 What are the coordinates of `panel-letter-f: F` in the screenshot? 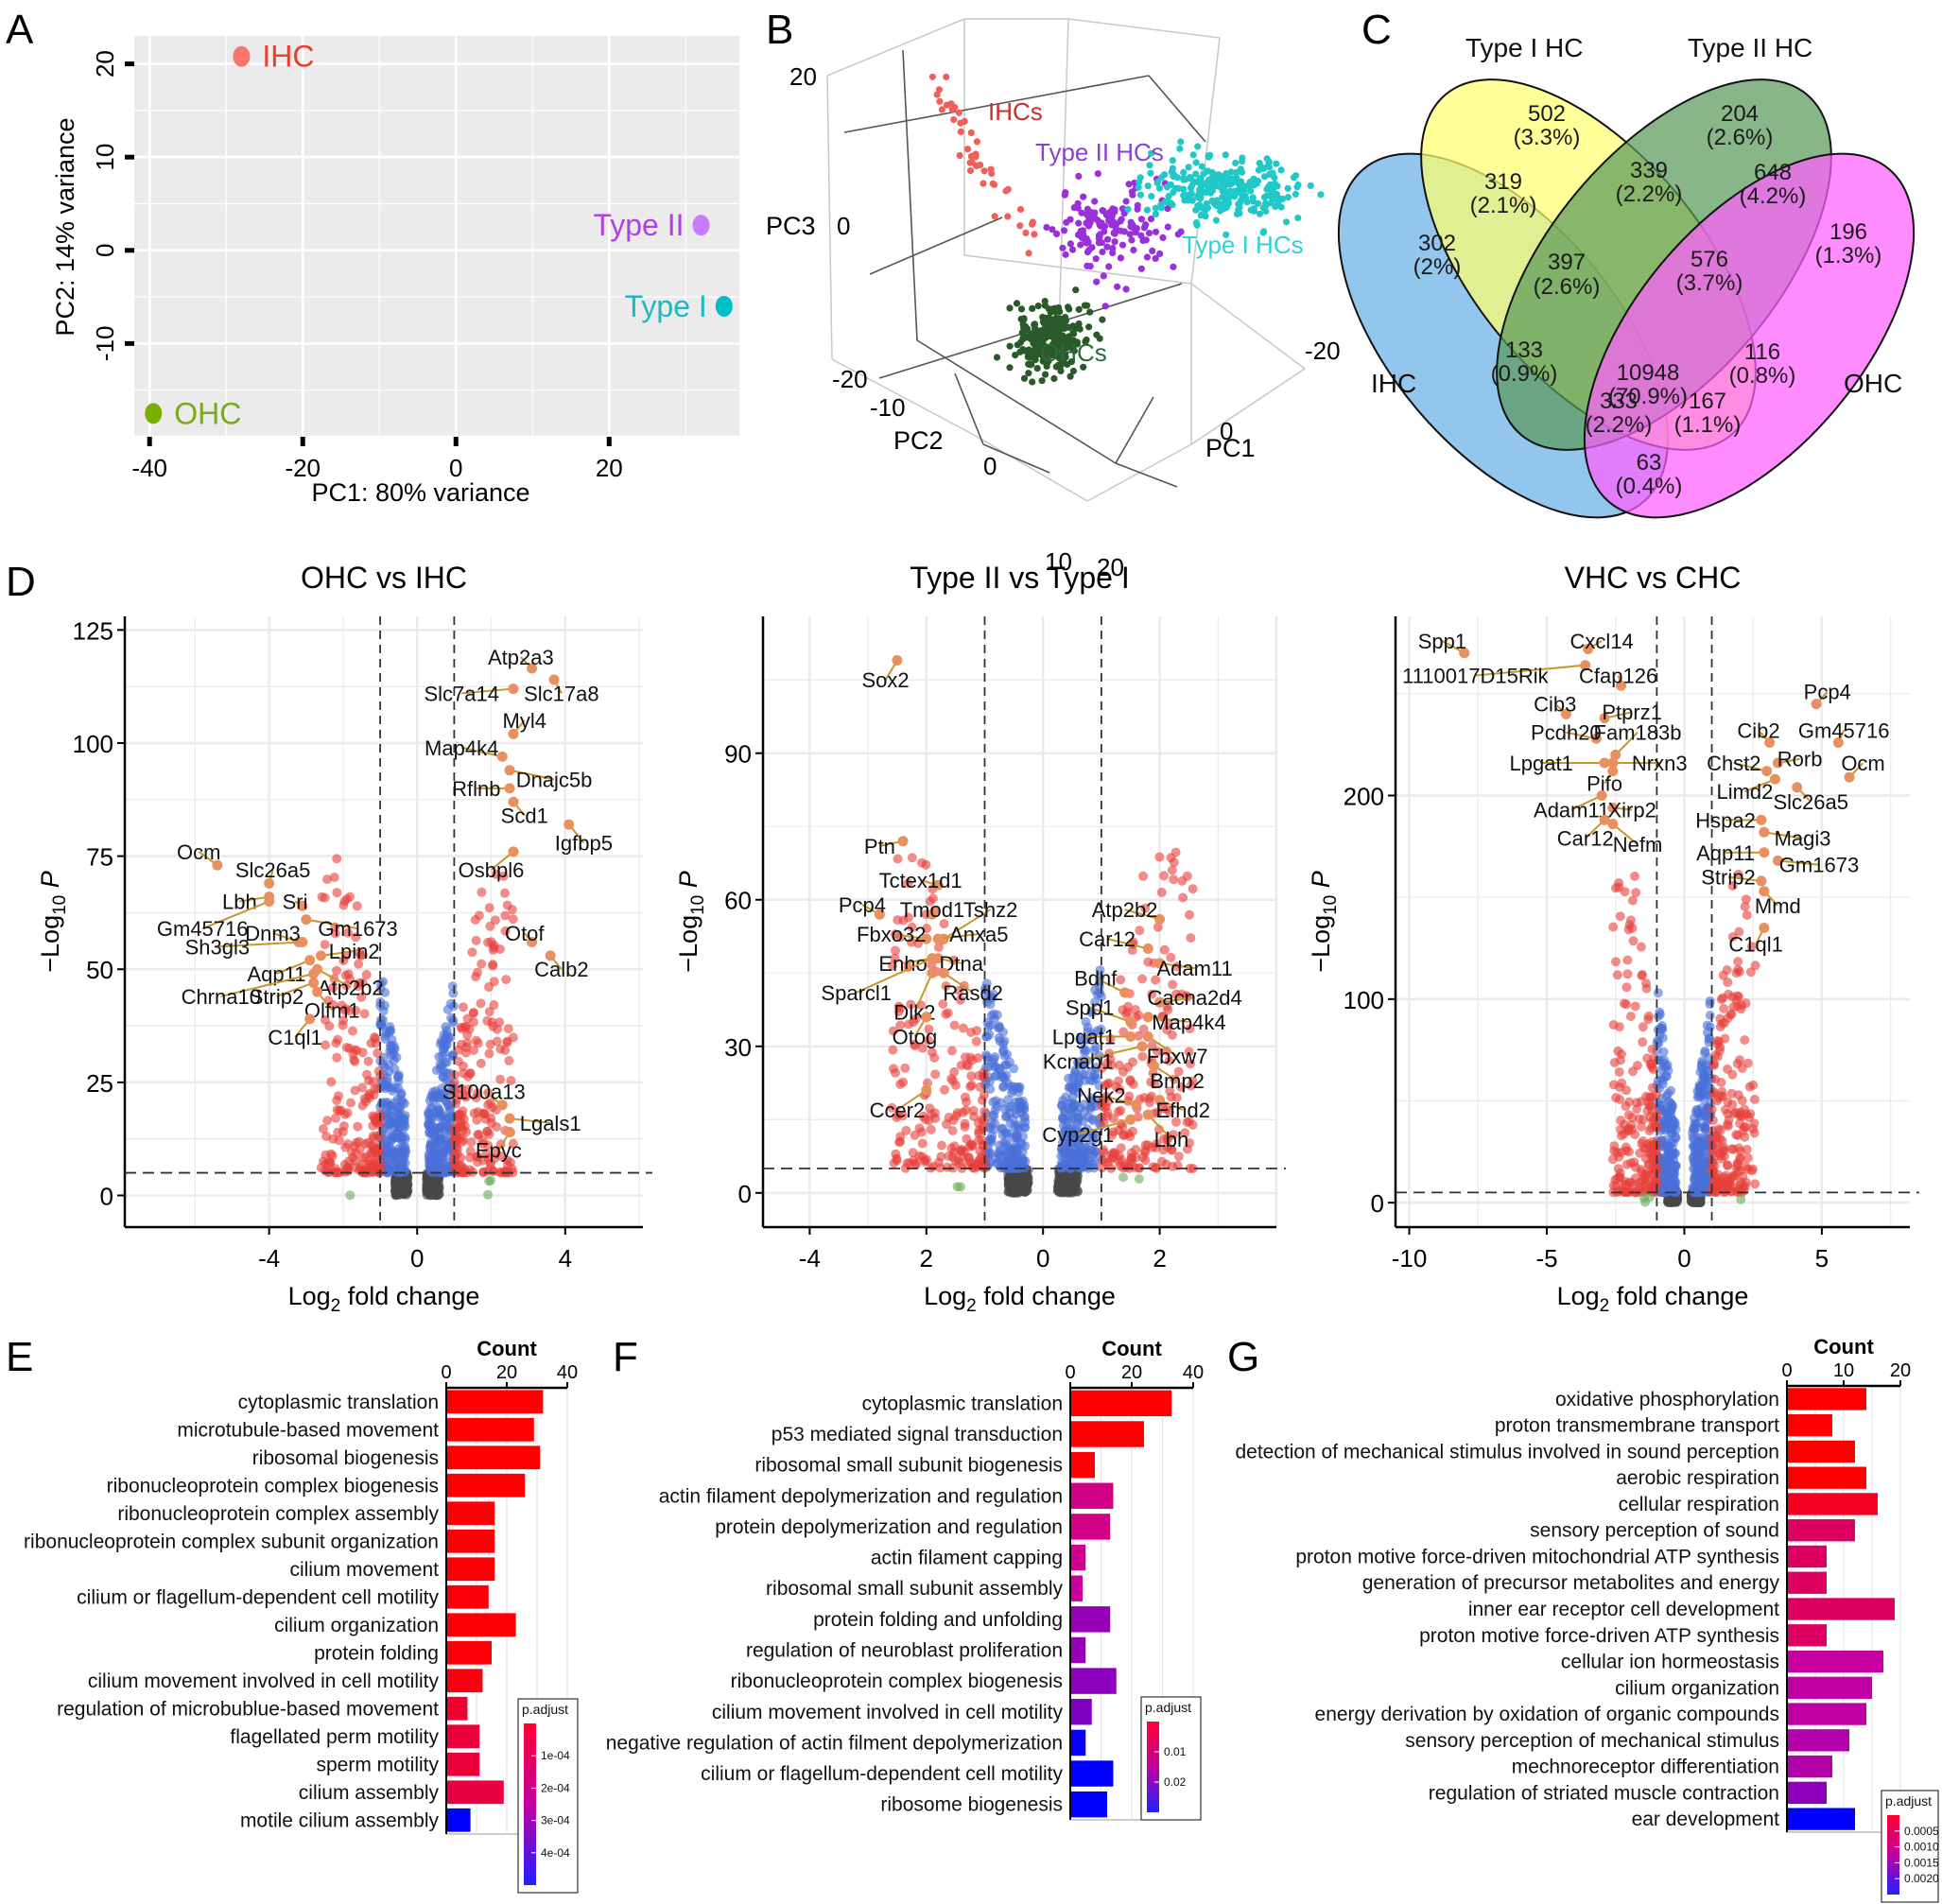 It's located at (626, 1357).